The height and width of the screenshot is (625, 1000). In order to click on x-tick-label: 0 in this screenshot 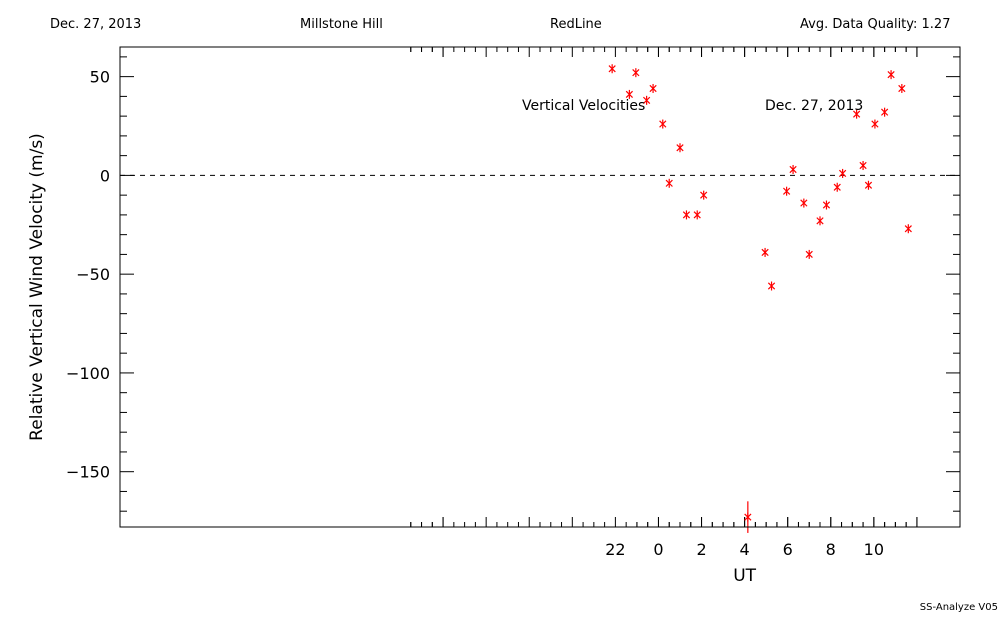, I will do `click(658, 549)`.